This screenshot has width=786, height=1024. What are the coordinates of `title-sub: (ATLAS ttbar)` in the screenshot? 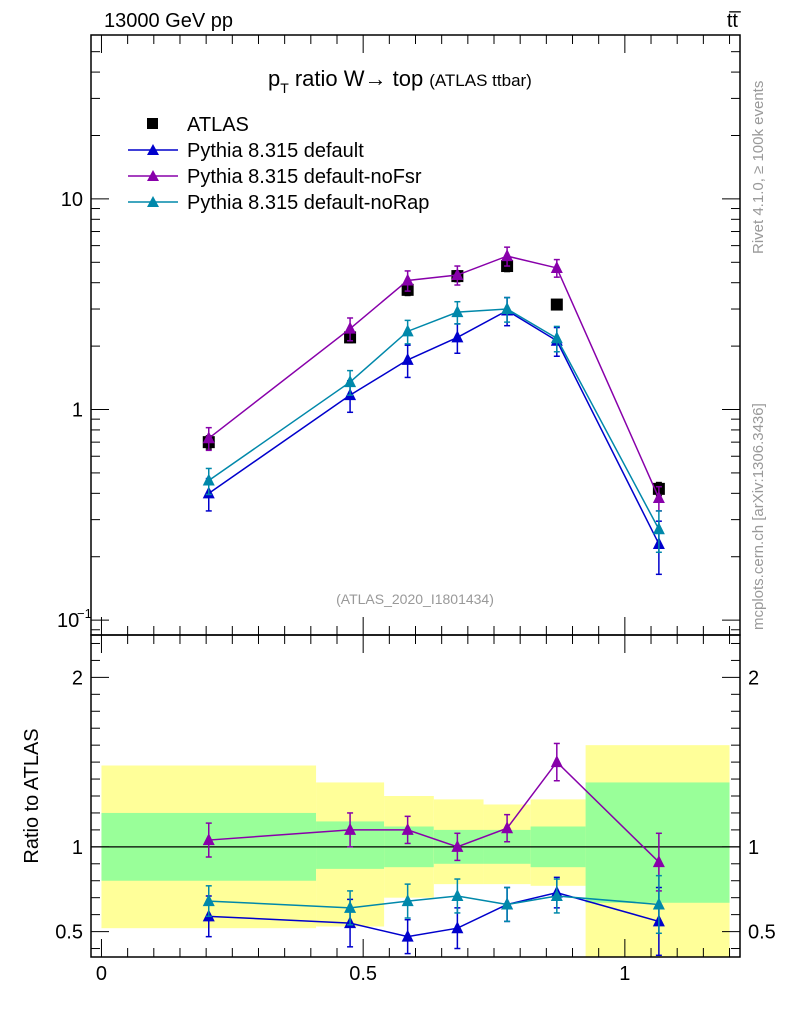 It's located at (480, 80).